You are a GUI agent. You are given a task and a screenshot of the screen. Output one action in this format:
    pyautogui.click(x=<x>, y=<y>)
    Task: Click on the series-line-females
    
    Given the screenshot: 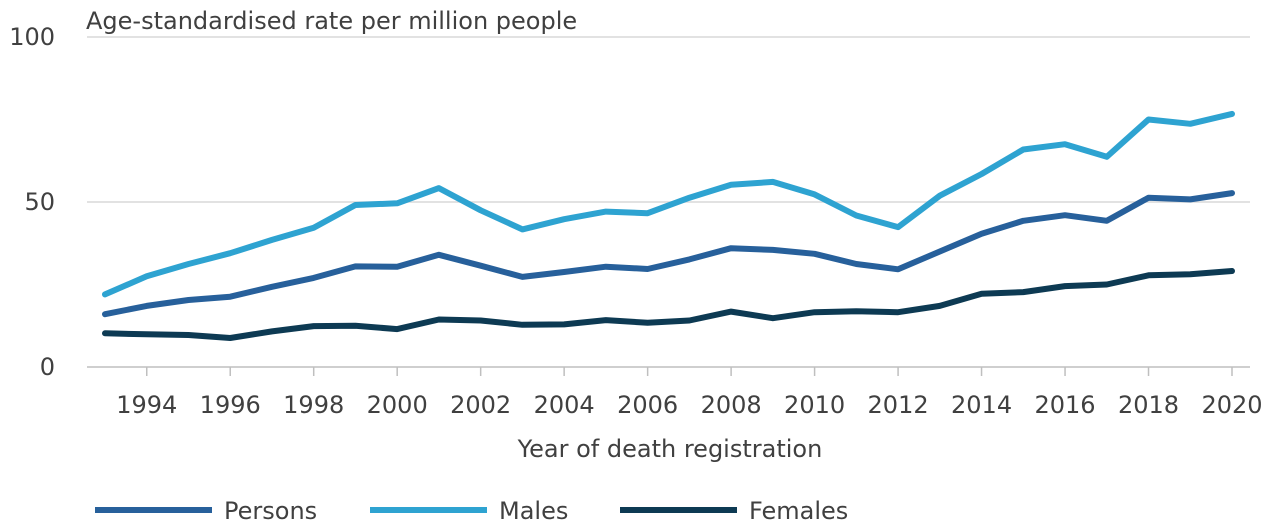 What is the action you would take?
    pyautogui.click(x=668, y=304)
    